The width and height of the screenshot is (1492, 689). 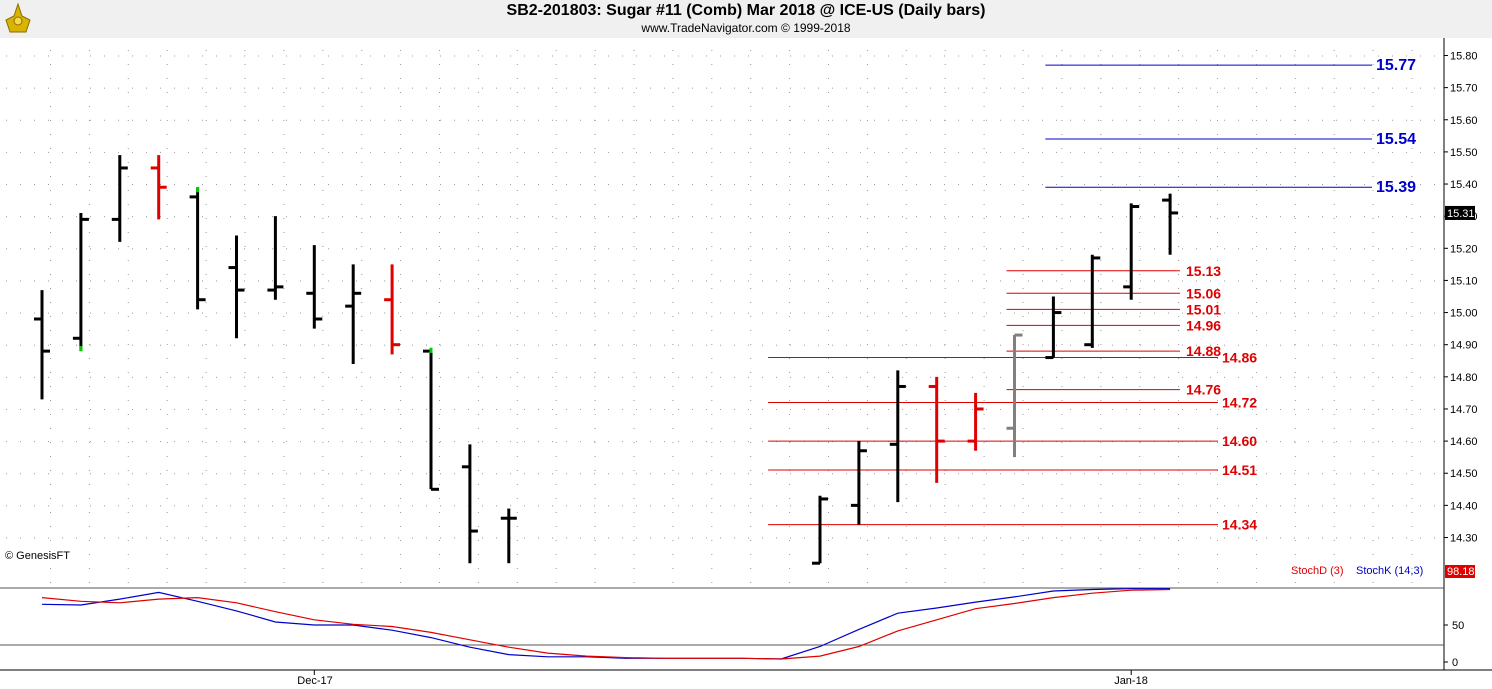 What do you see at coordinates (1396, 187) in the screenshot?
I see `level-label: 15.39` at bounding box center [1396, 187].